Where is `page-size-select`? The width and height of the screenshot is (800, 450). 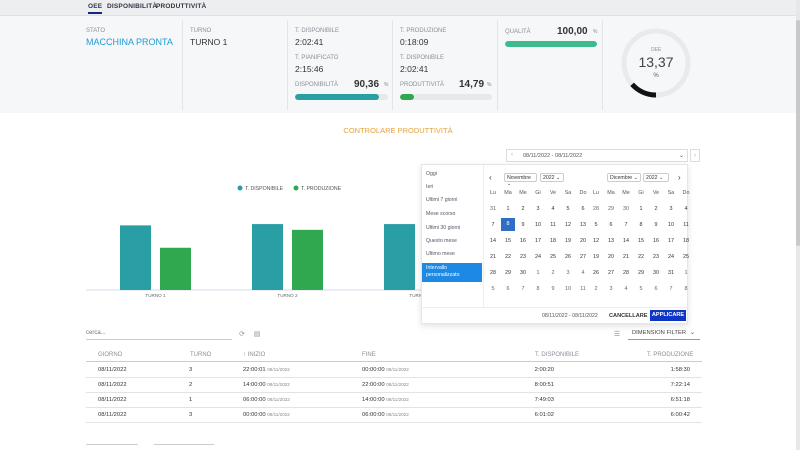
page-size-select is located at coordinates (184, 447).